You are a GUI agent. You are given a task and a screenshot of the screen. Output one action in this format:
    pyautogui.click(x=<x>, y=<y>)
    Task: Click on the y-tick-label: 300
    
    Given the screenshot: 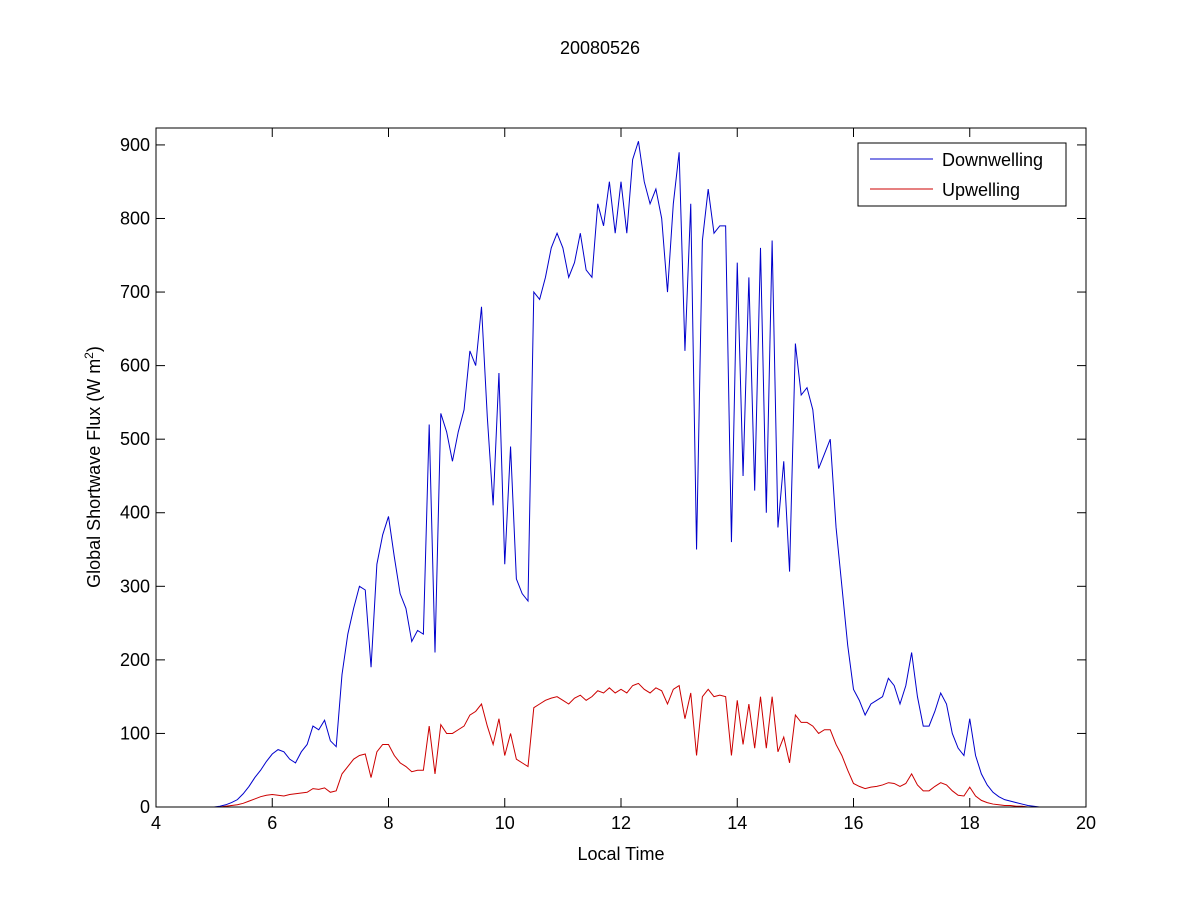 What is the action you would take?
    pyautogui.click(x=135, y=586)
    